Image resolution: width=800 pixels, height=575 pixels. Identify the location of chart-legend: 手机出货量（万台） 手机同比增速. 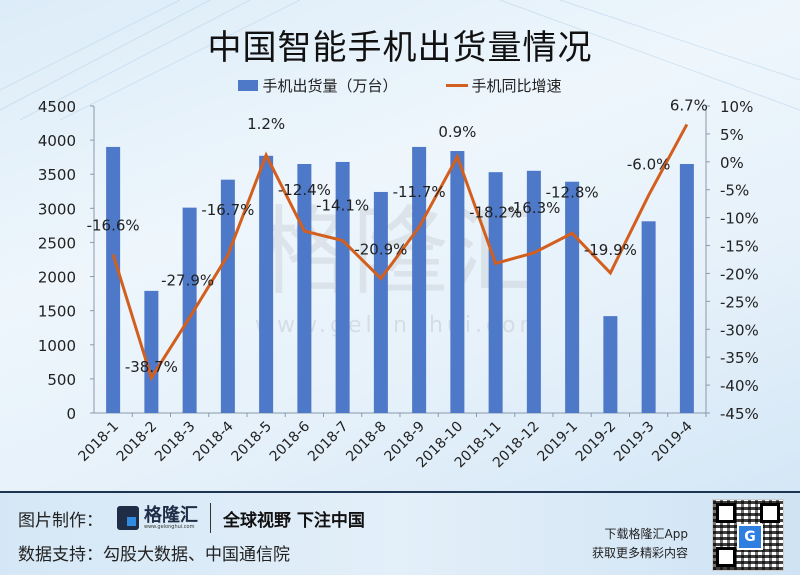
(400, 85).